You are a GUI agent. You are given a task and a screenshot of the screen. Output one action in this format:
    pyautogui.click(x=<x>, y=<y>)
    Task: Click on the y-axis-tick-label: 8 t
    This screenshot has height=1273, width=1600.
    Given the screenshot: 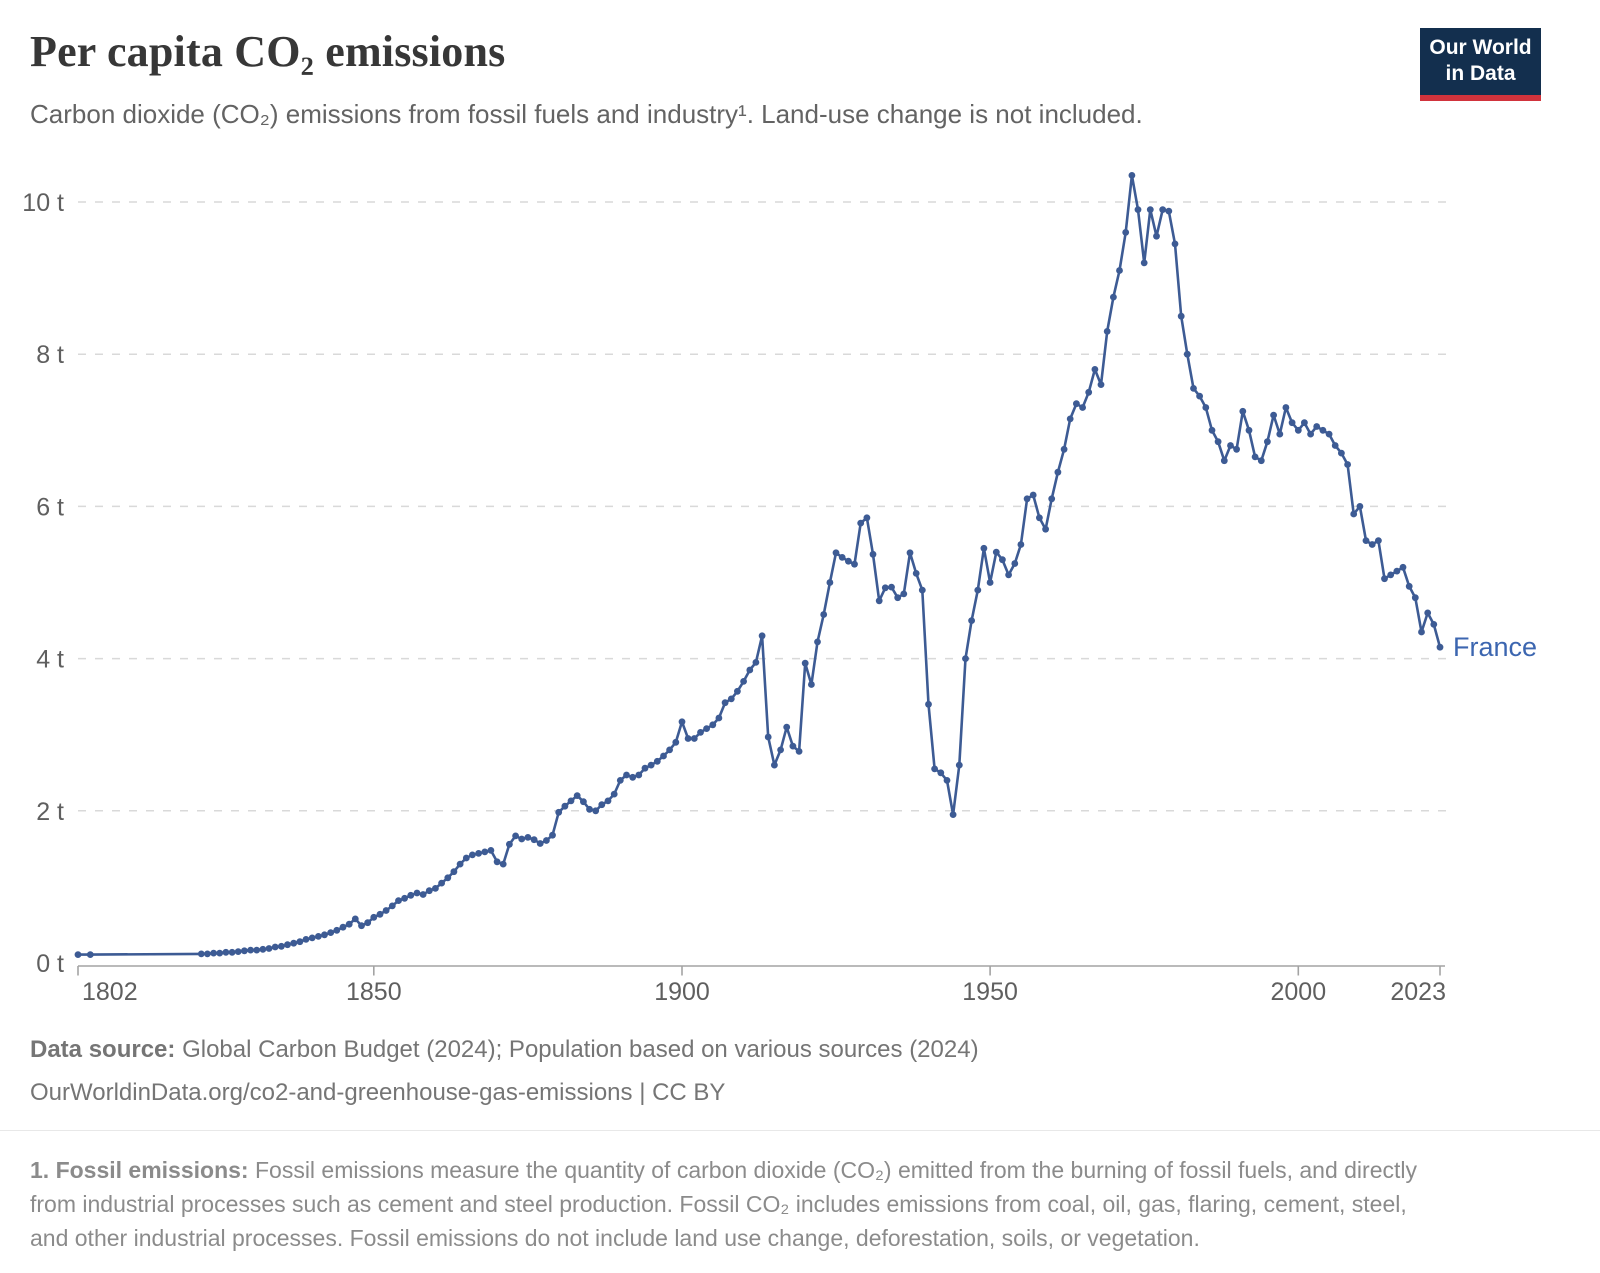 What is the action you would take?
    pyautogui.click(x=50, y=355)
    